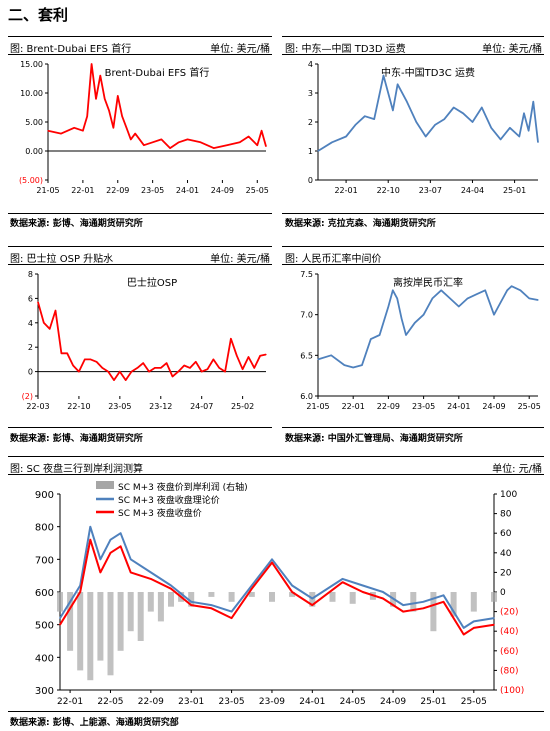  Describe the element at coordinates (306, 355) in the screenshot. I see `y-tick-label: 6.5` at that location.